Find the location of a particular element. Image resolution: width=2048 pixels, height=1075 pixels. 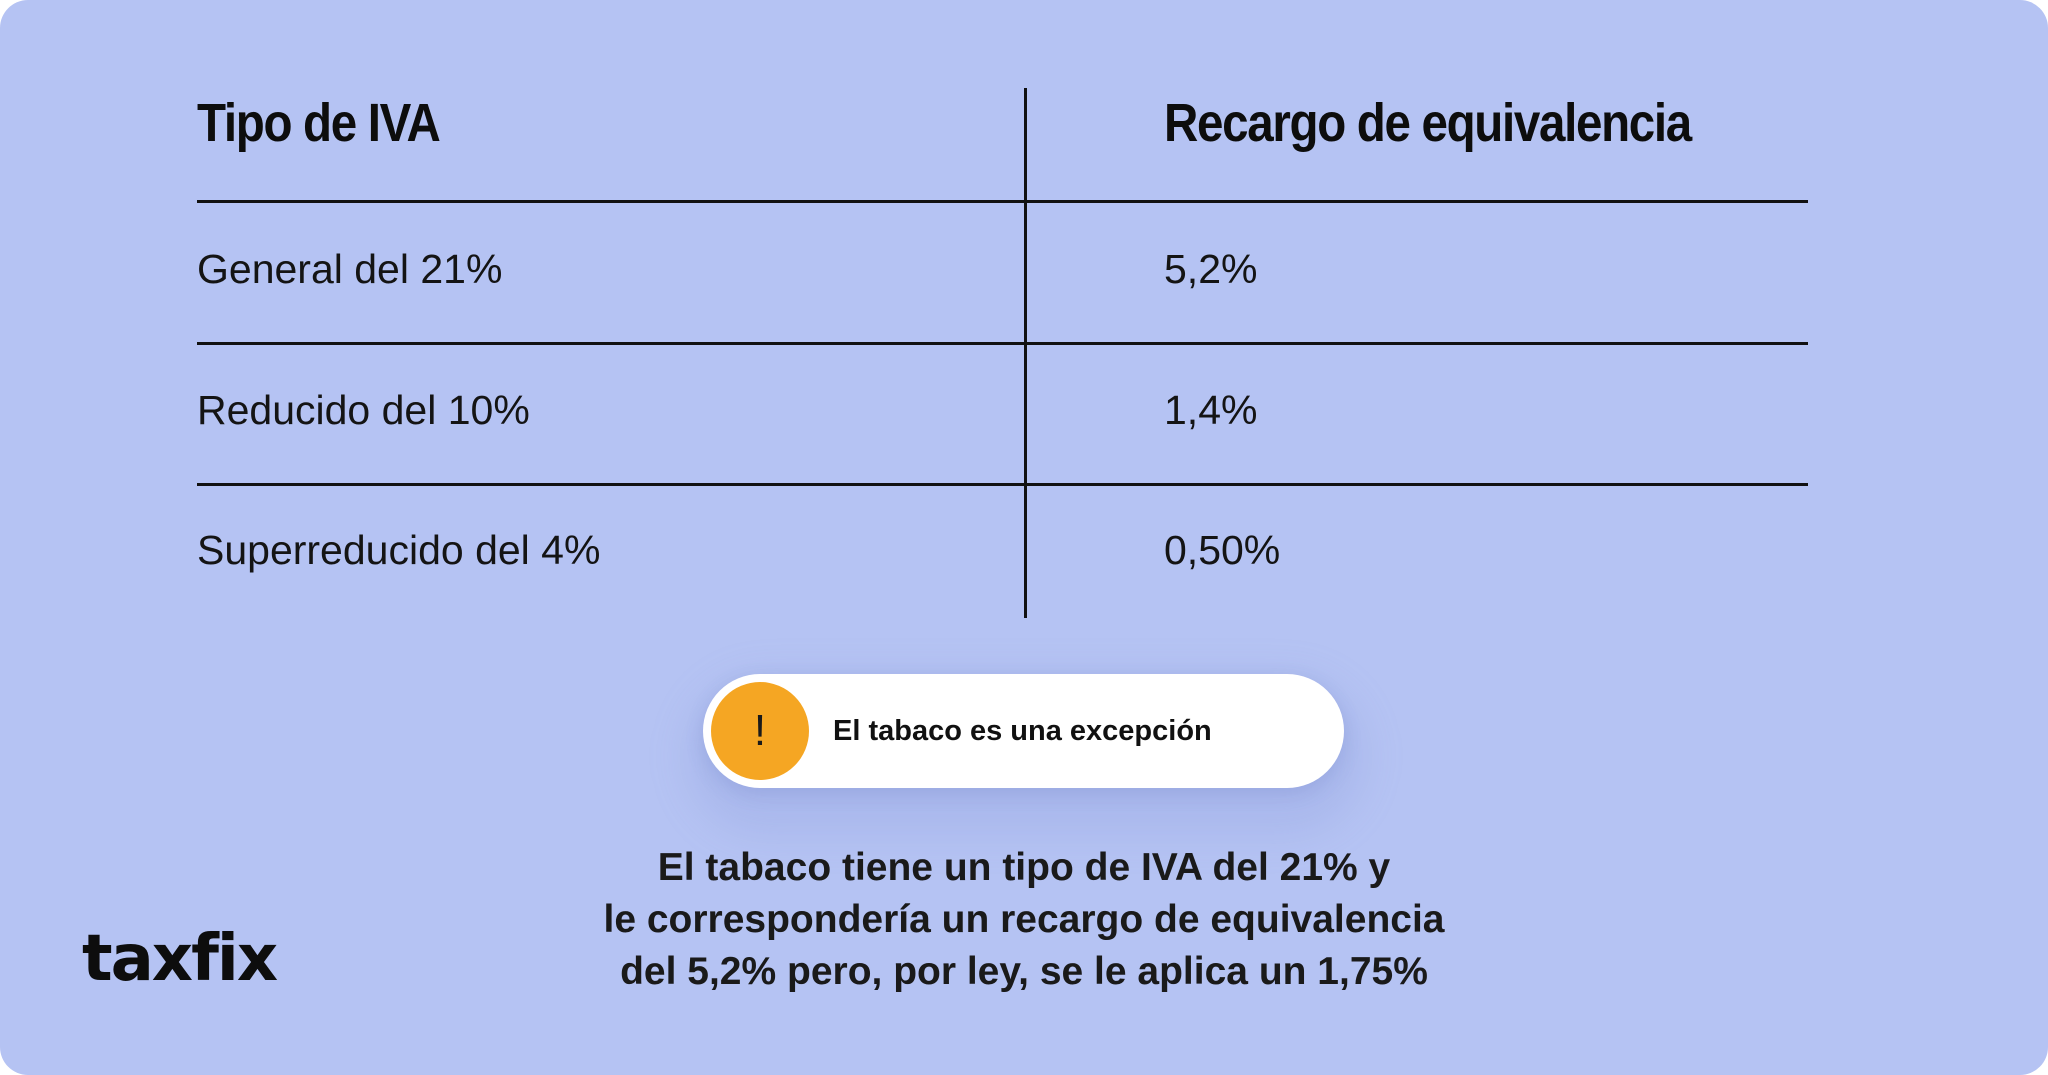

header-recargo: Recargo de equivalencia is located at coordinates (1428, 123).